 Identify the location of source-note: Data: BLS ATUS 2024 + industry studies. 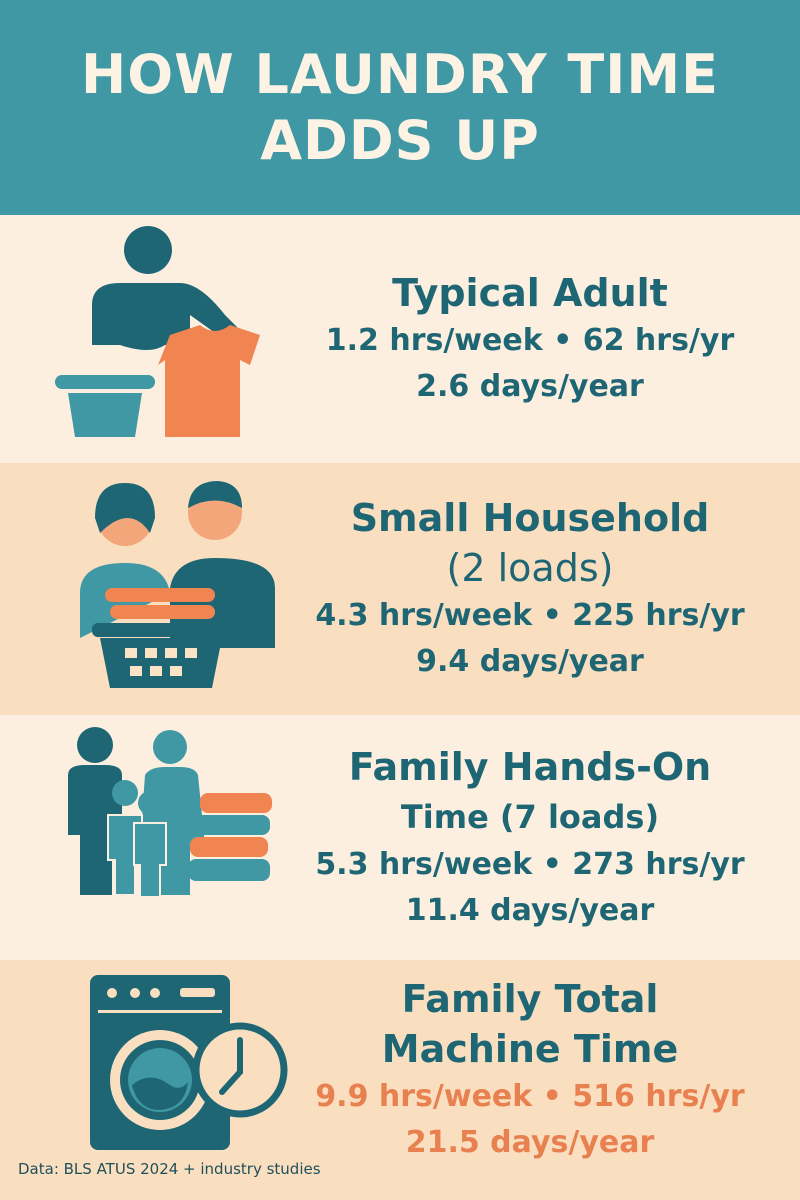
(169, 1169).